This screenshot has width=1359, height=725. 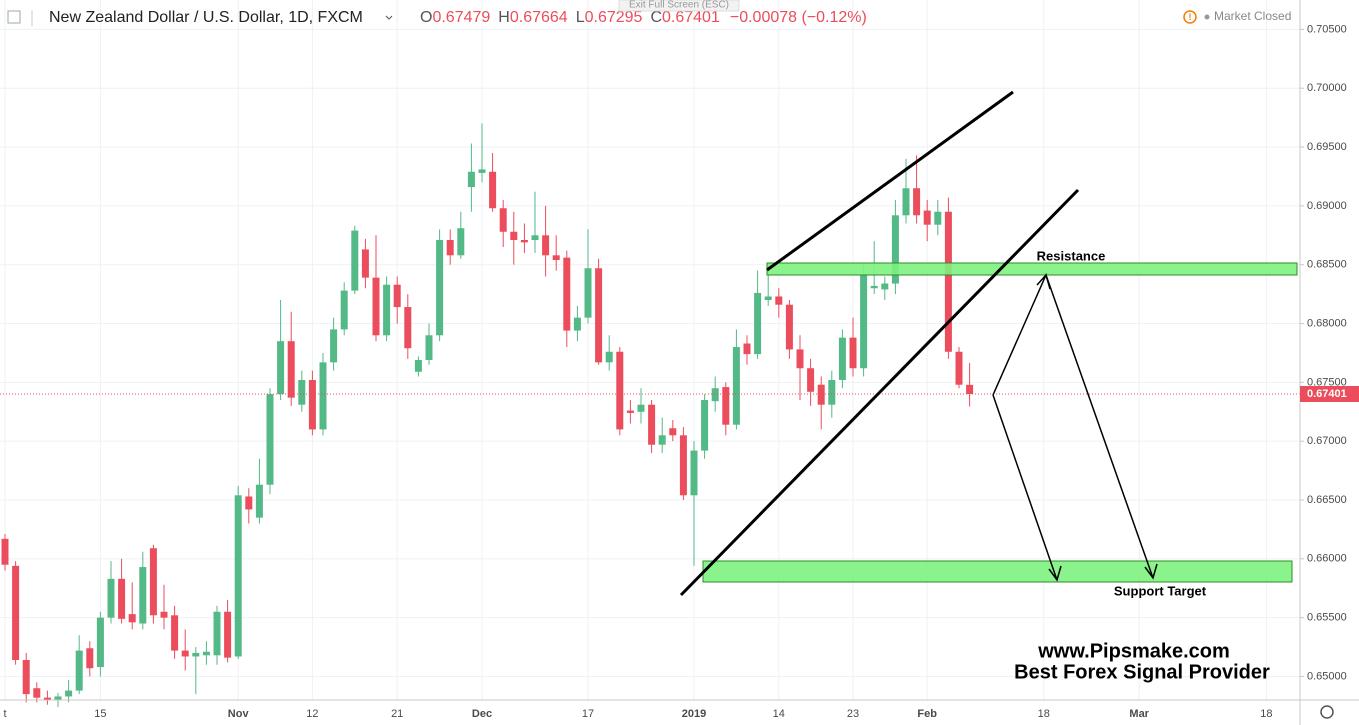 What do you see at coordinates (1327, 676) in the screenshot?
I see `y-tick-label: 0.65000` at bounding box center [1327, 676].